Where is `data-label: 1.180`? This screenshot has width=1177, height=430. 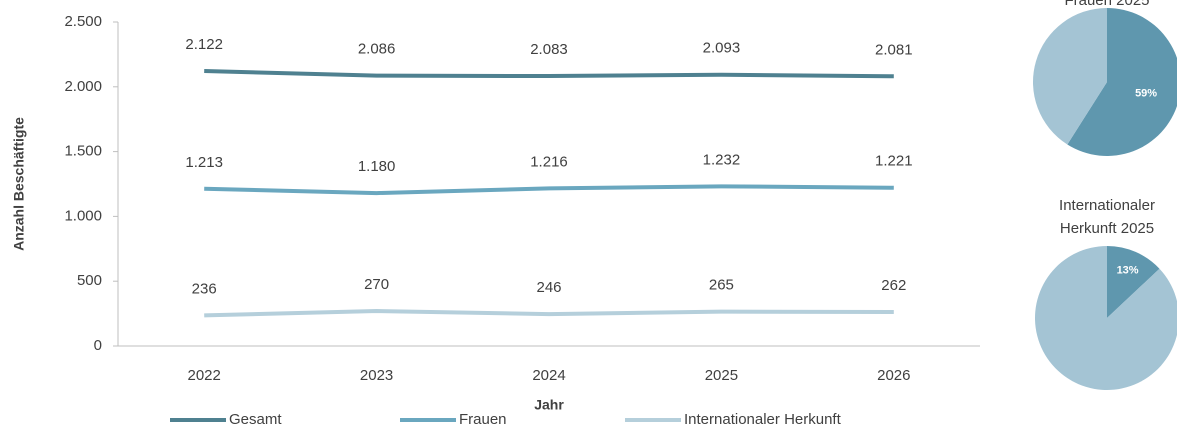
data-label: 1.180 is located at coordinates (377, 166).